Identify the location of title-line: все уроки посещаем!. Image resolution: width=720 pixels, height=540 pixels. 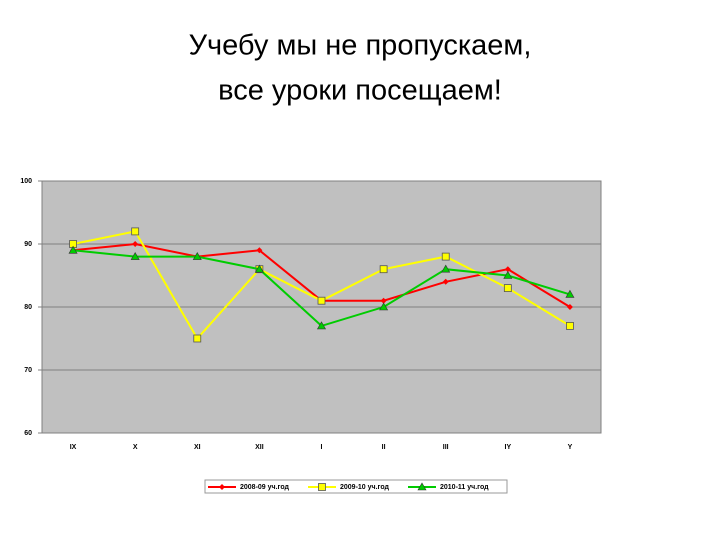
(360, 91).